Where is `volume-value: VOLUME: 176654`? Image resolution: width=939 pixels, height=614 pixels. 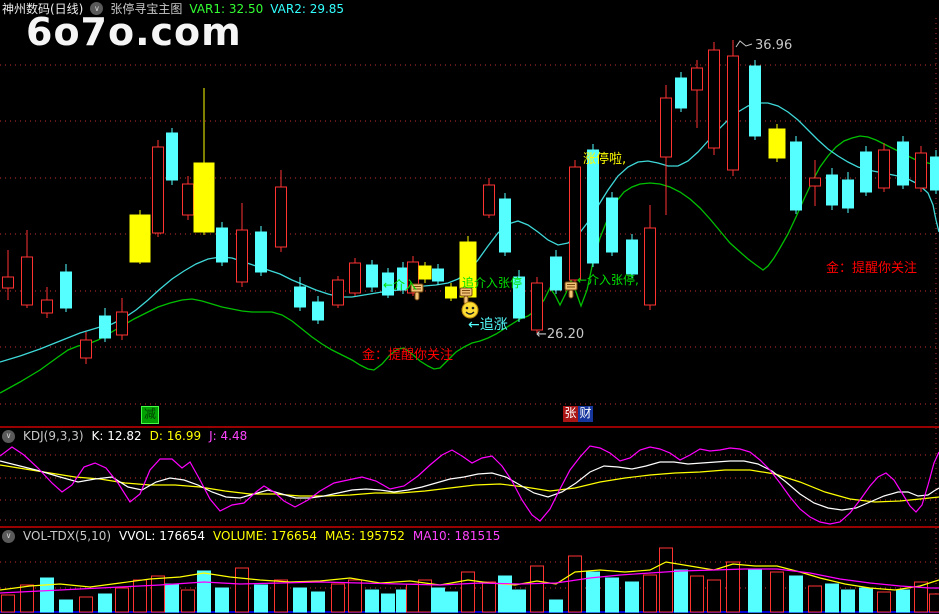 volume-value: VOLUME: 176654 is located at coordinates (265, 536).